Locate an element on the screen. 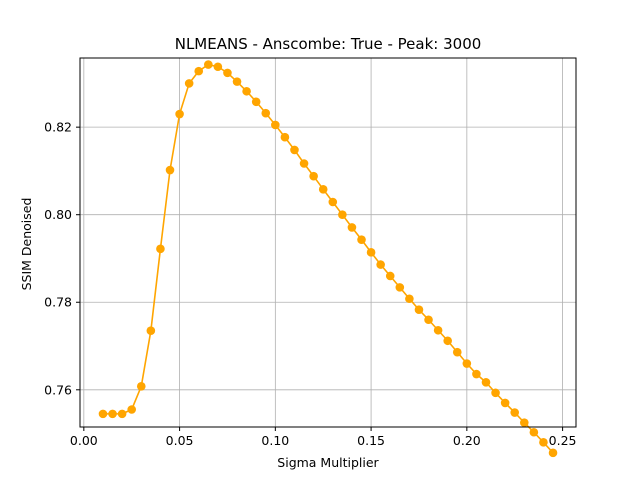  x-axis-label: Sigma Multiplier is located at coordinates (328, 462).